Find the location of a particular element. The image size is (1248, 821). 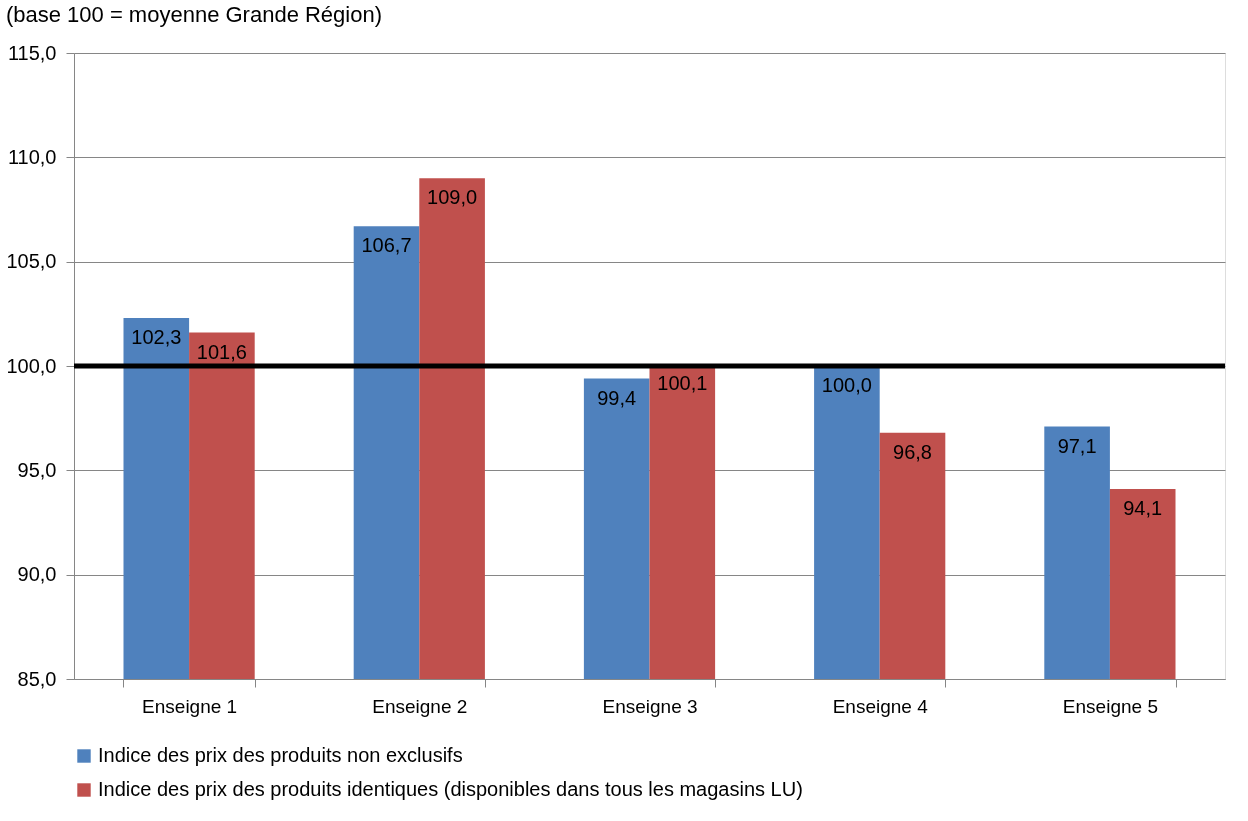

data-label: 109,0 is located at coordinates (452, 197).